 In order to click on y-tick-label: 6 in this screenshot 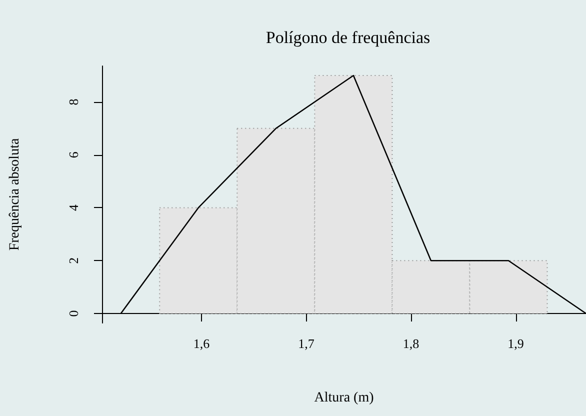, I will do `click(73, 154)`.